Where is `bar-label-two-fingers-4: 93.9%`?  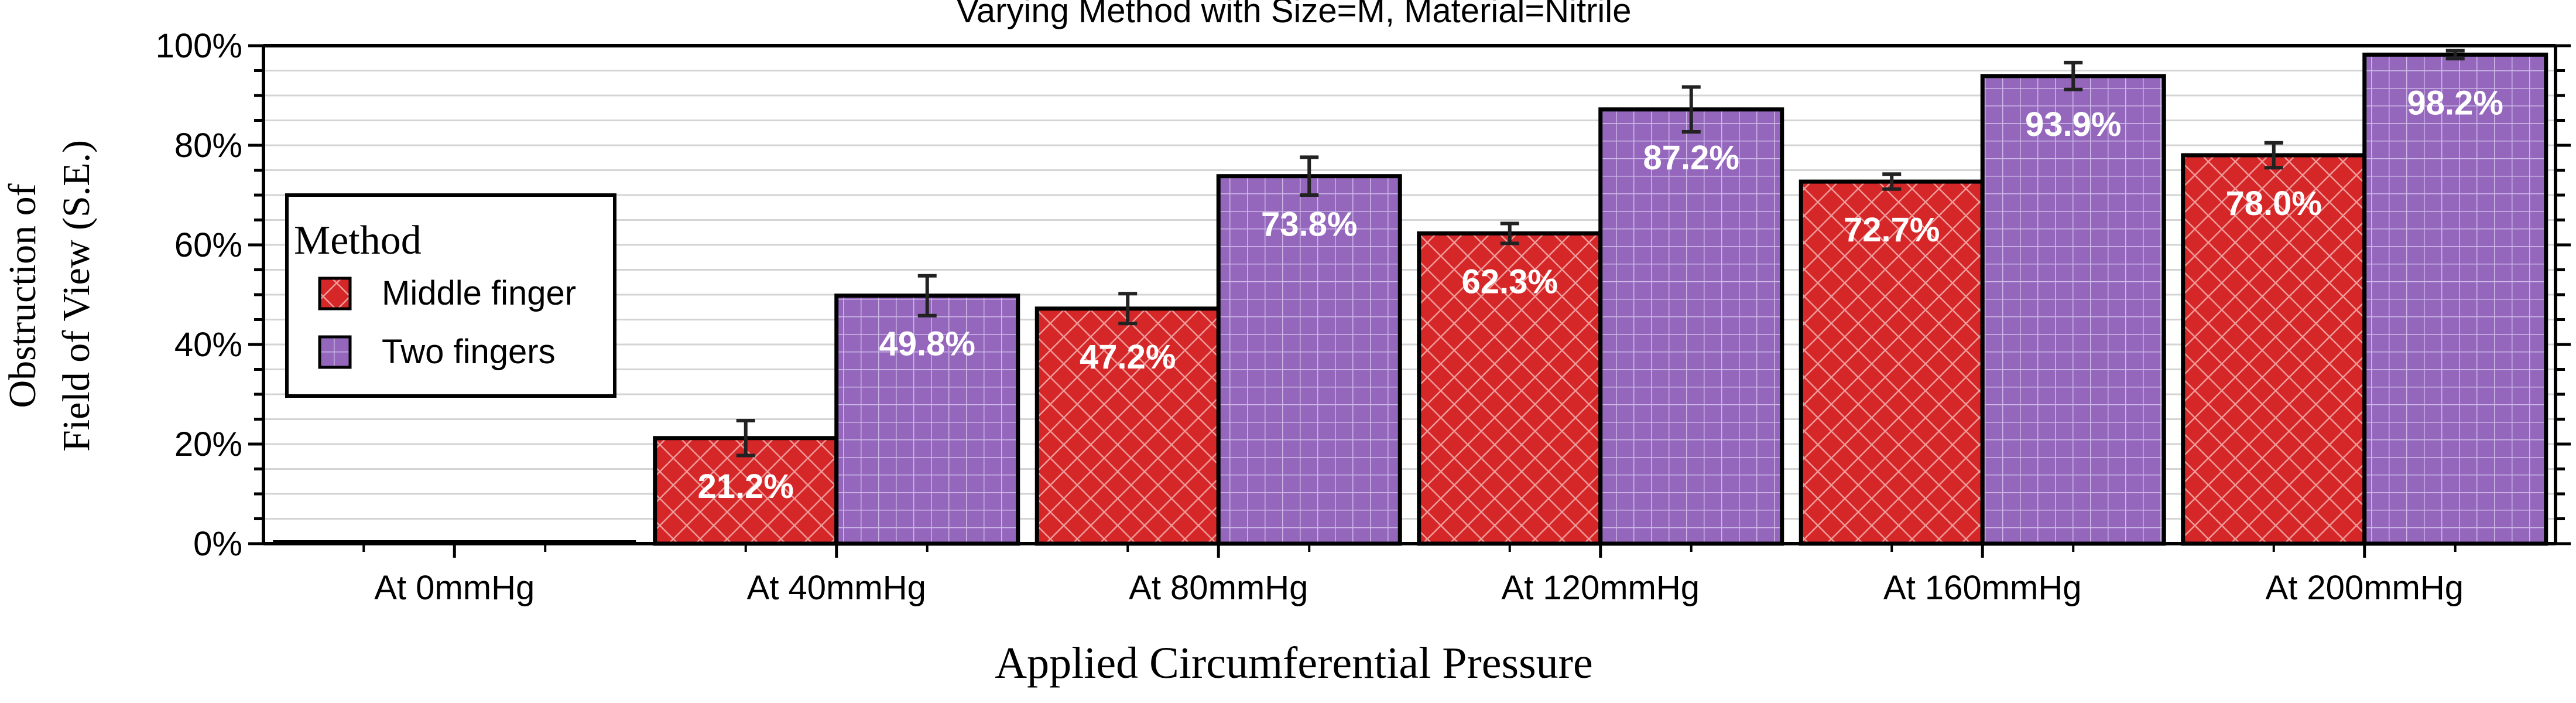 bar-label-two-fingers-4: 93.9% is located at coordinates (2073, 124).